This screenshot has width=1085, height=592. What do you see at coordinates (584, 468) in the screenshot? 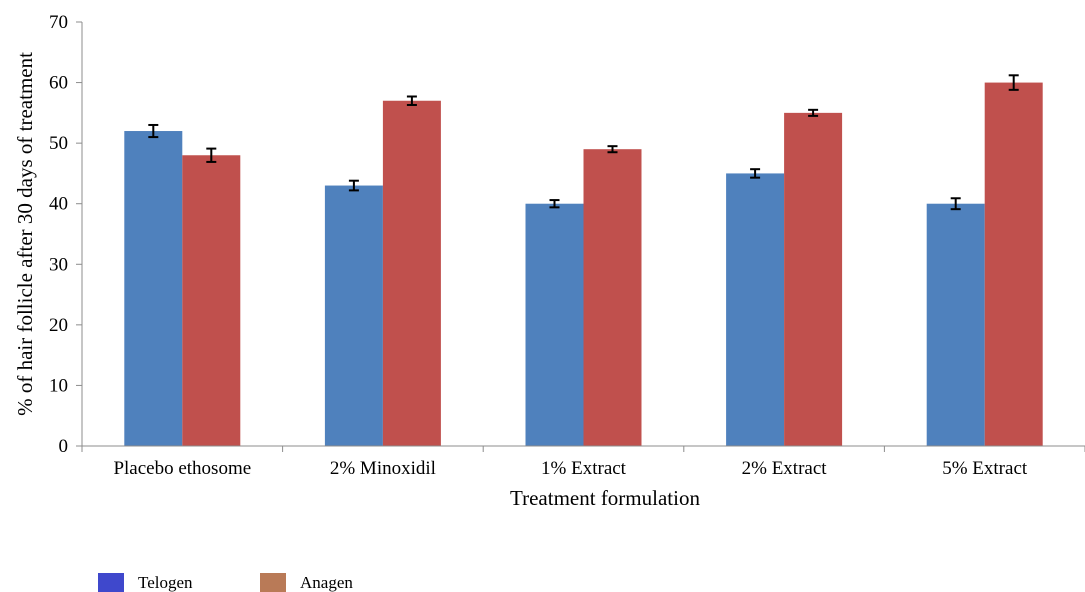
I see `category-label-1-extract: 1% Extract` at bounding box center [584, 468].